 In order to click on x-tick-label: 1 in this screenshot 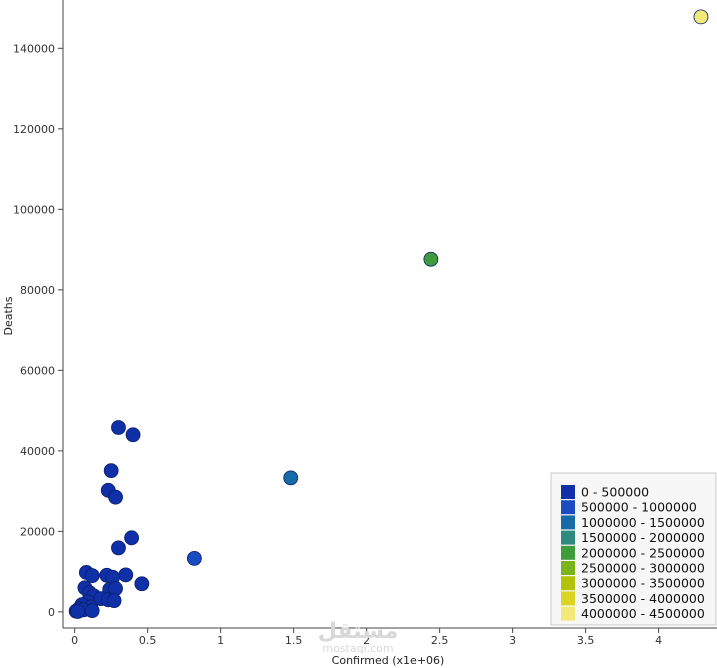, I will do `click(220, 640)`.